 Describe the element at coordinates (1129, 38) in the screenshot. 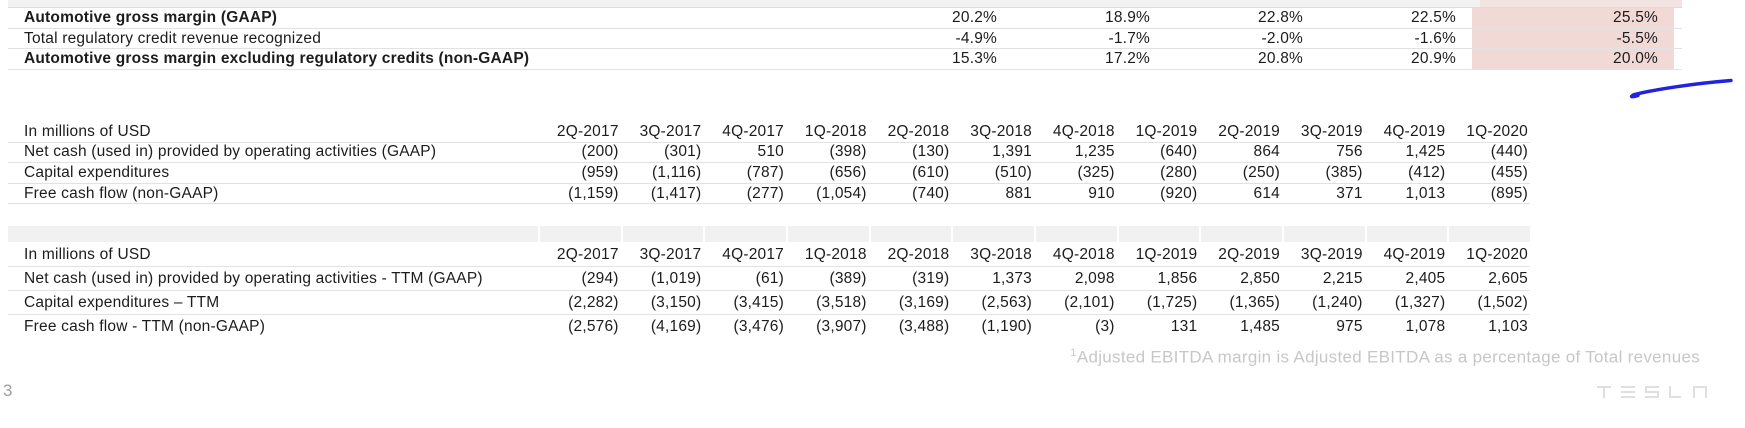

I see `table-cell: -1.7%` at that location.